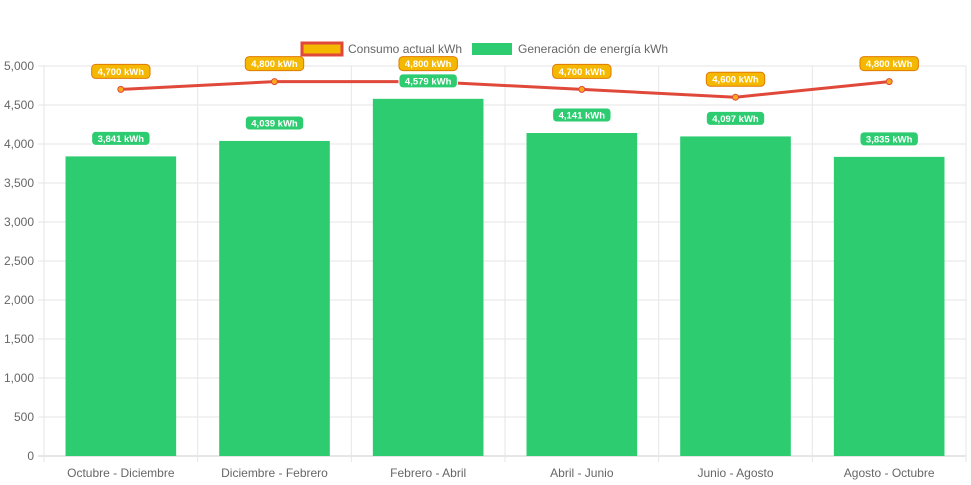  What do you see at coordinates (19, 66) in the screenshot?
I see `y-tick-label: 5,000` at bounding box center [19, 66].